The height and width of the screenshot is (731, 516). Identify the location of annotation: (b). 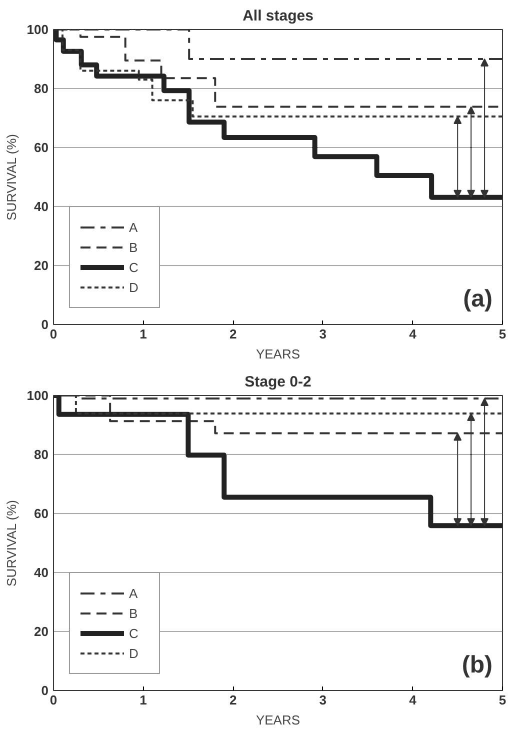
(477, 665).